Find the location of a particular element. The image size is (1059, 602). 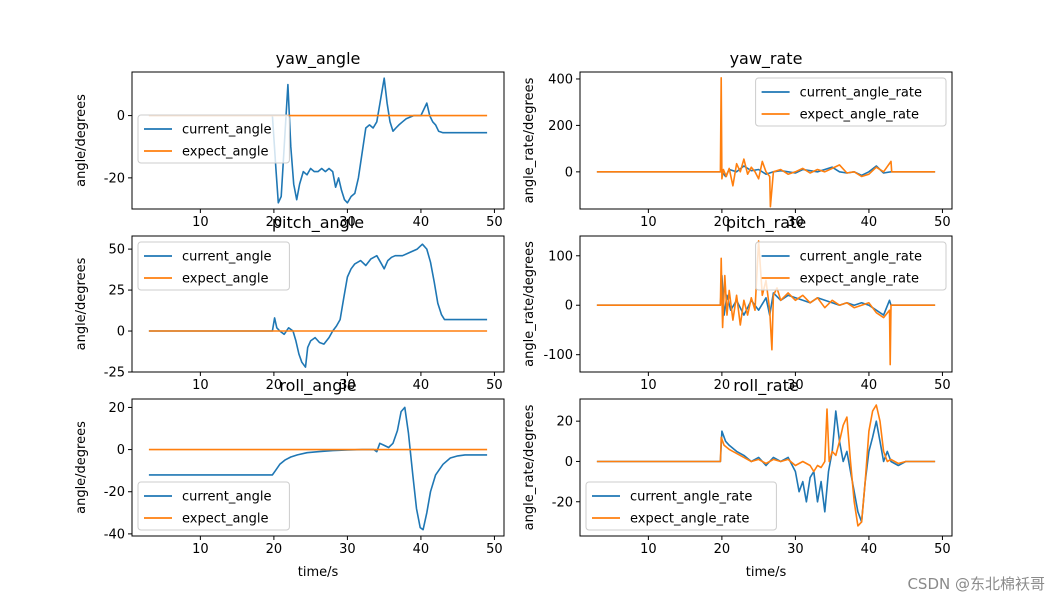

y-tick-label: -100 is located at coordinates (558, 355).